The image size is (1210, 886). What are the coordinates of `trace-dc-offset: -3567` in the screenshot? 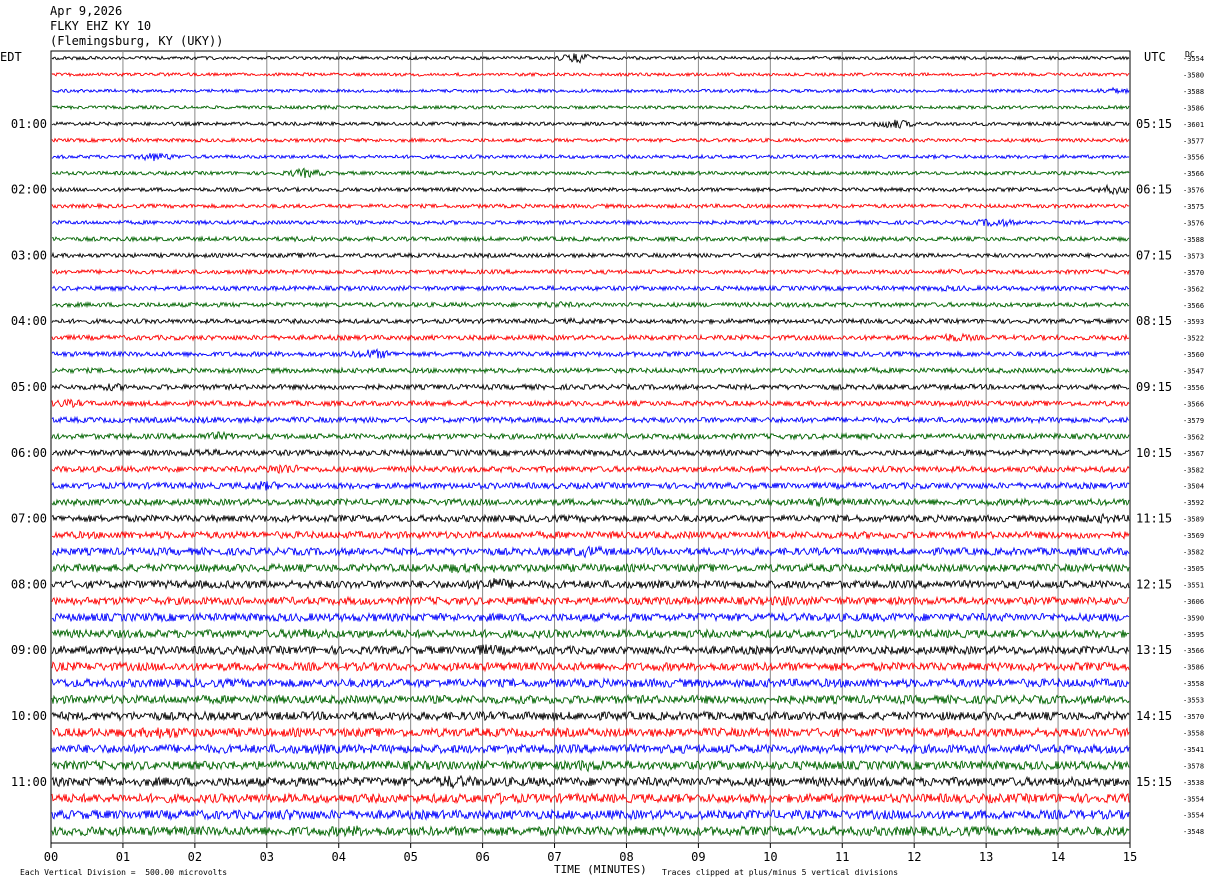 It's located at (1193, 454).